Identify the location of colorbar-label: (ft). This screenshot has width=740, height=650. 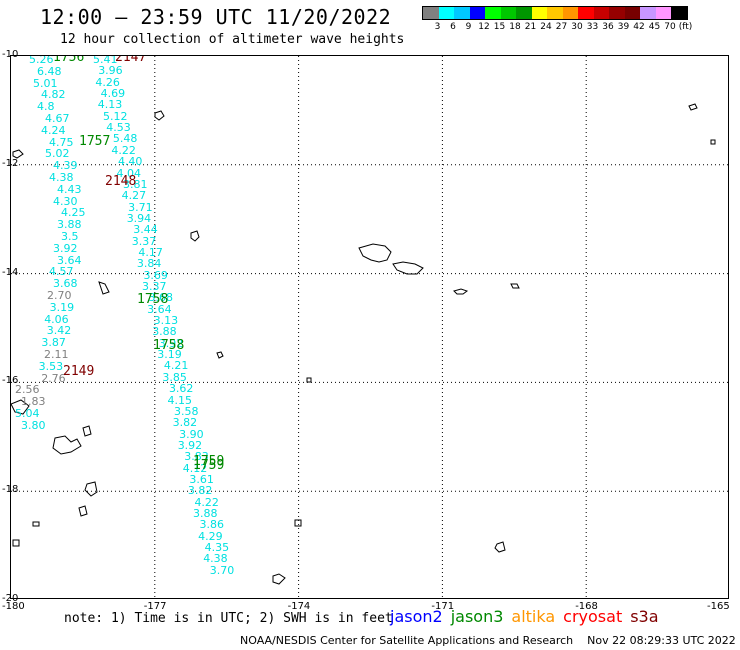
(685, 27).